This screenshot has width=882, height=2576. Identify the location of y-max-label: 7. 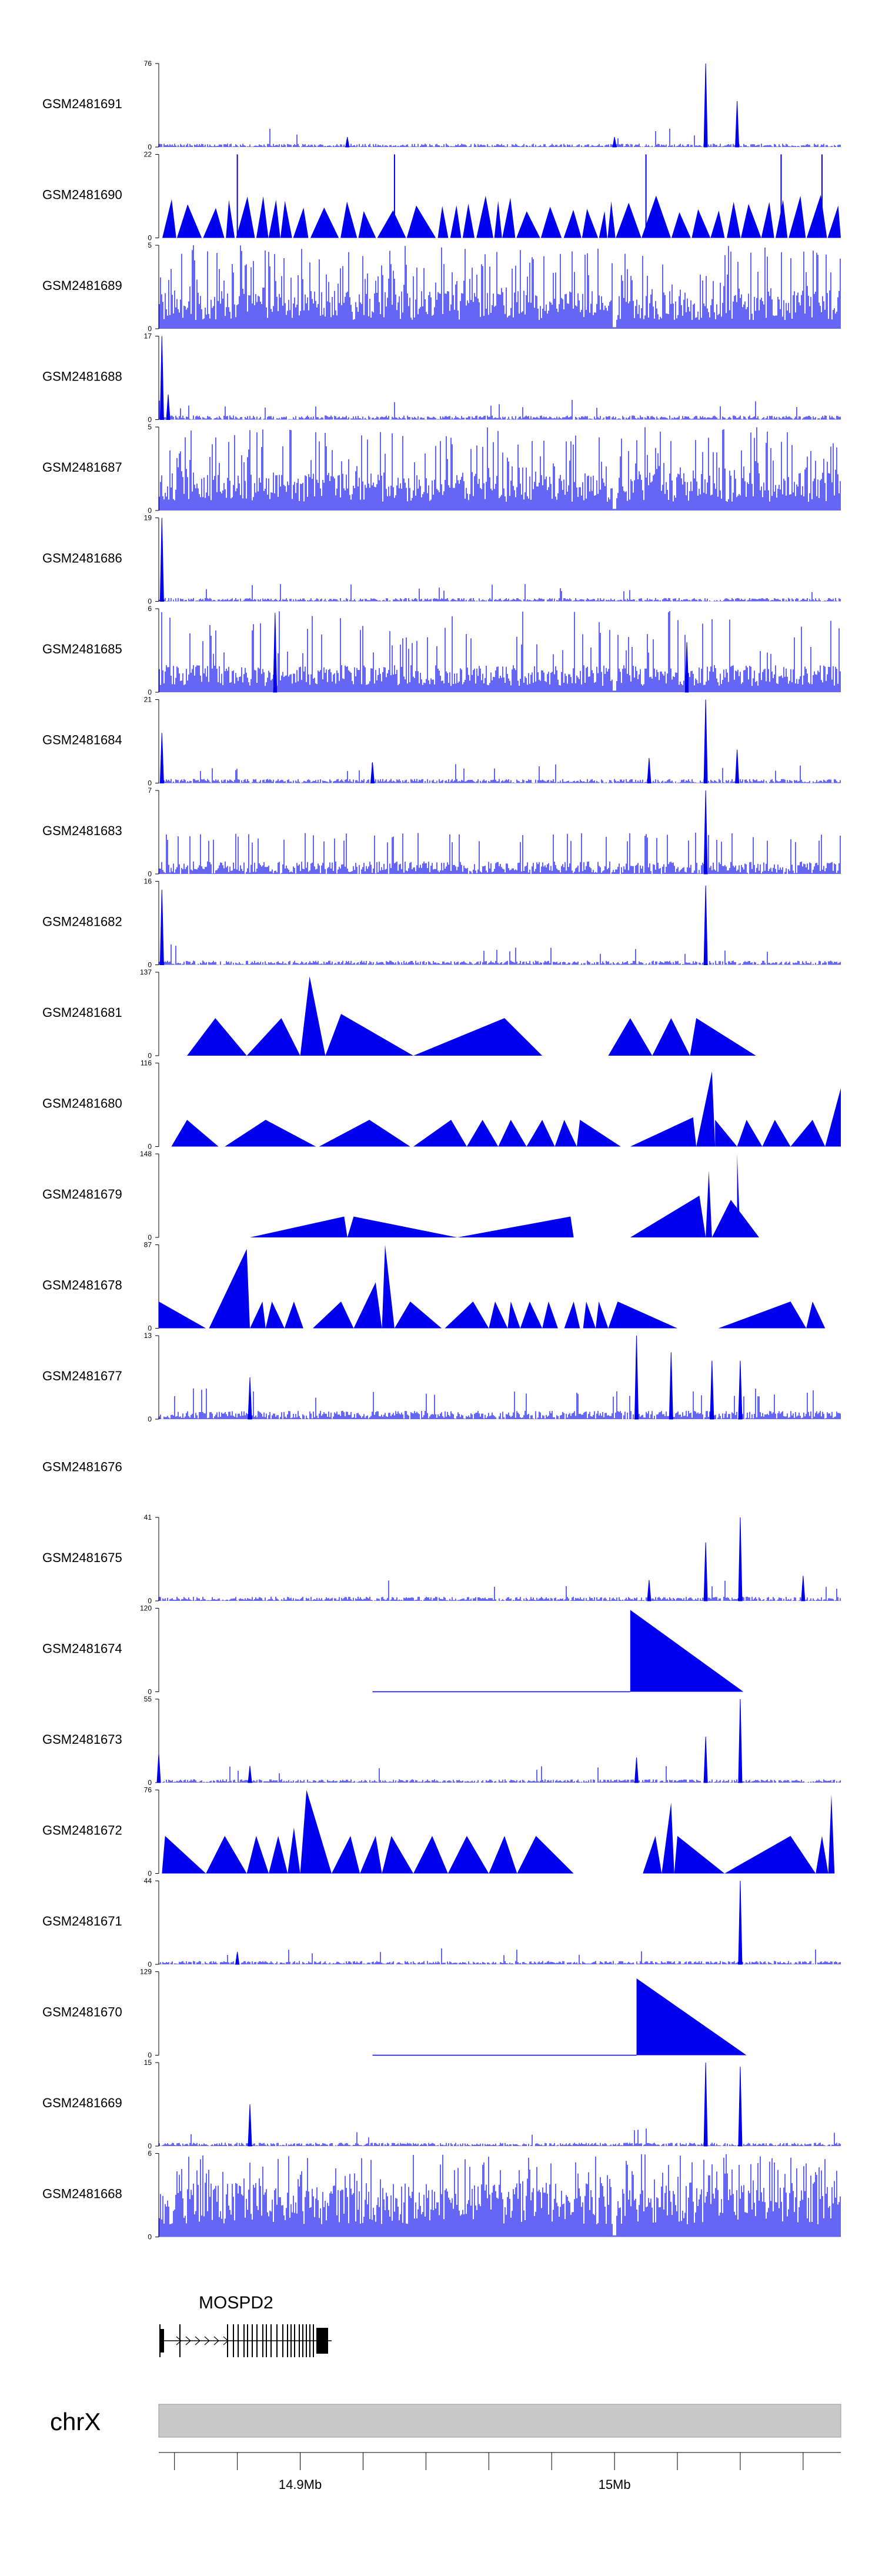
(150, 790).